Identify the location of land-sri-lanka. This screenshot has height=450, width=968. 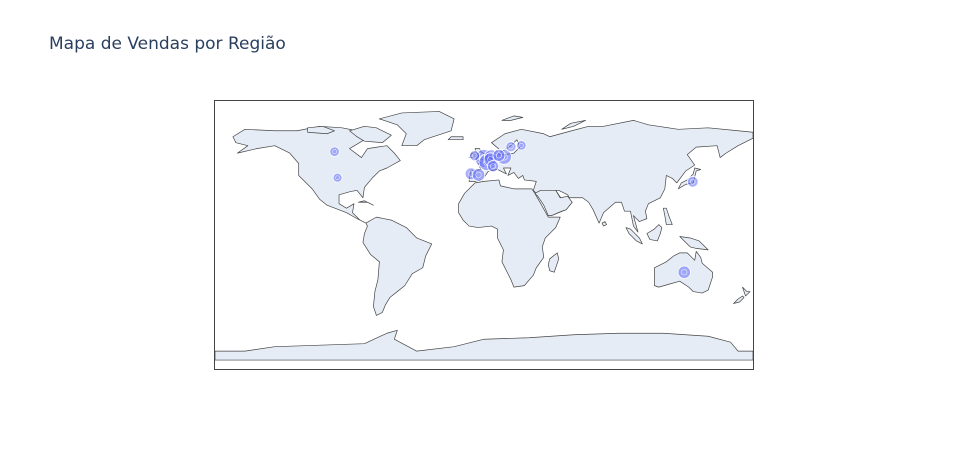
(604, 224).